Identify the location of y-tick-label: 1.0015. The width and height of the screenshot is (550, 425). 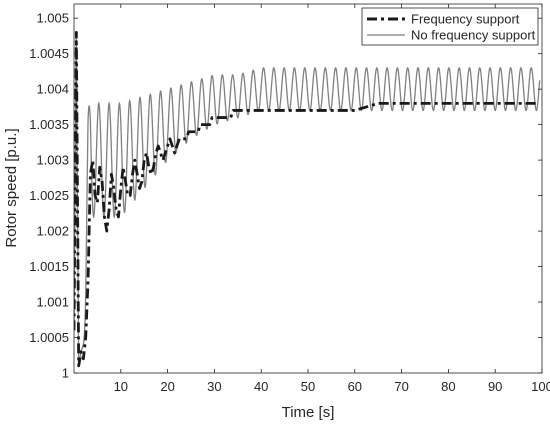
(49, 266).